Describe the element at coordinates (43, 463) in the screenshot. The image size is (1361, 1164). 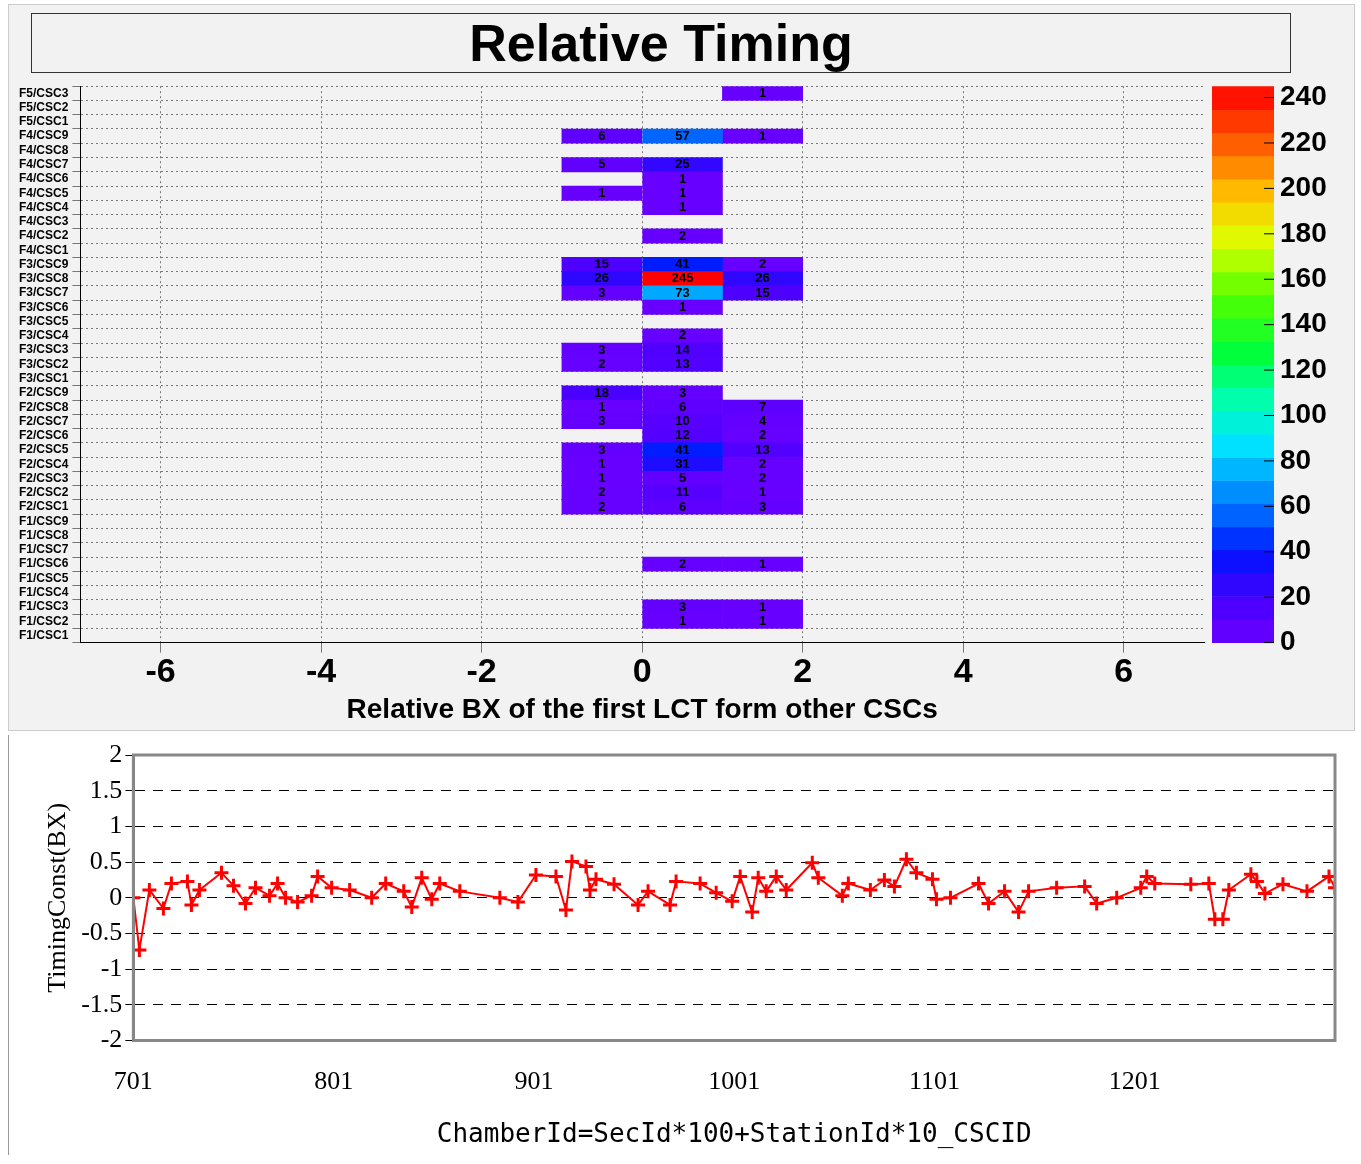
I see `y-tick-label: F2/CSC4` at that location.